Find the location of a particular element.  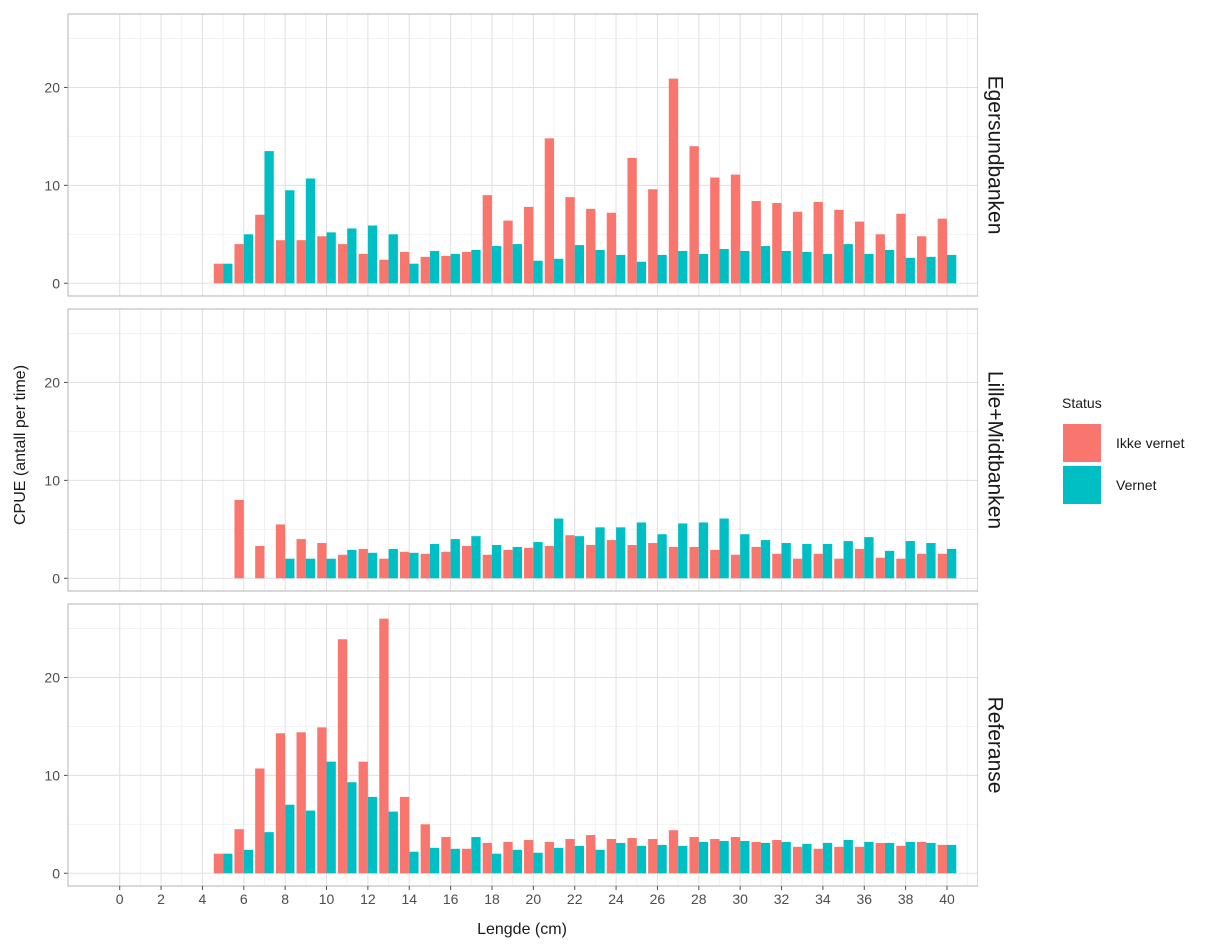

x-tick-label: 26 is located at coordinates (658, 899).